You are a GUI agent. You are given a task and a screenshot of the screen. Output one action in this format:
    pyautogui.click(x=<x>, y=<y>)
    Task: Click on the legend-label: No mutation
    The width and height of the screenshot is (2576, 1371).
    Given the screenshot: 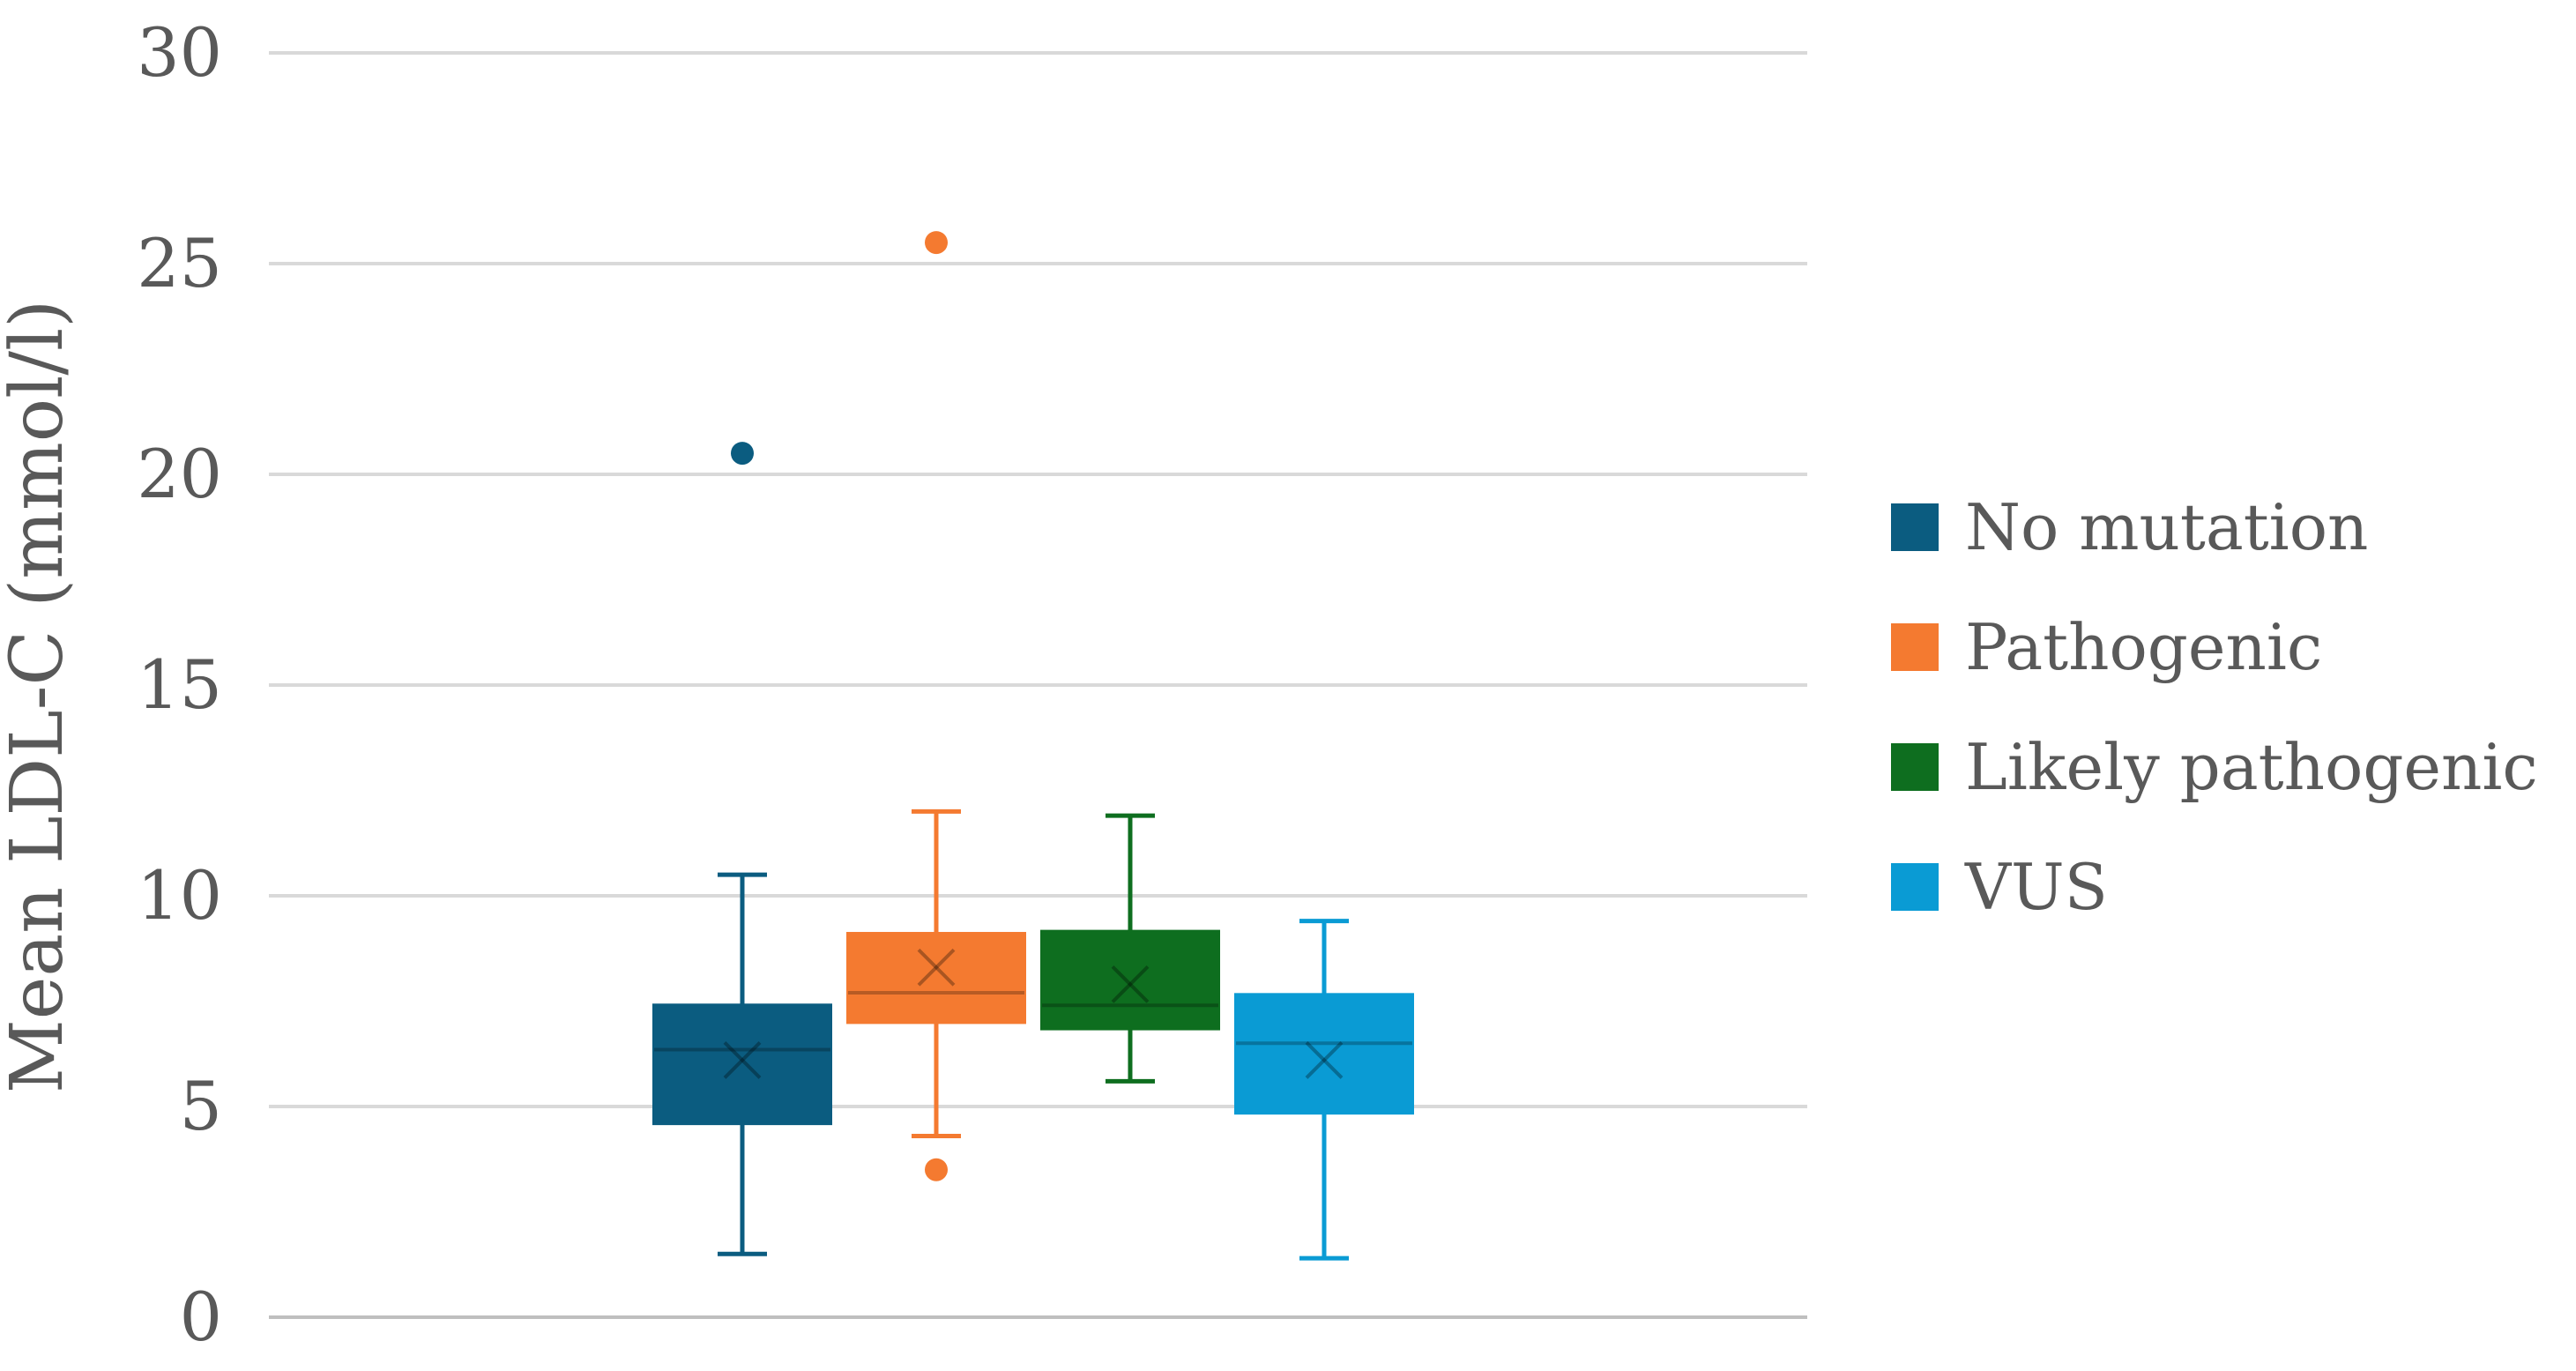 What is the action you would take?
    pyautogui.click(x=2167, y=527)
    